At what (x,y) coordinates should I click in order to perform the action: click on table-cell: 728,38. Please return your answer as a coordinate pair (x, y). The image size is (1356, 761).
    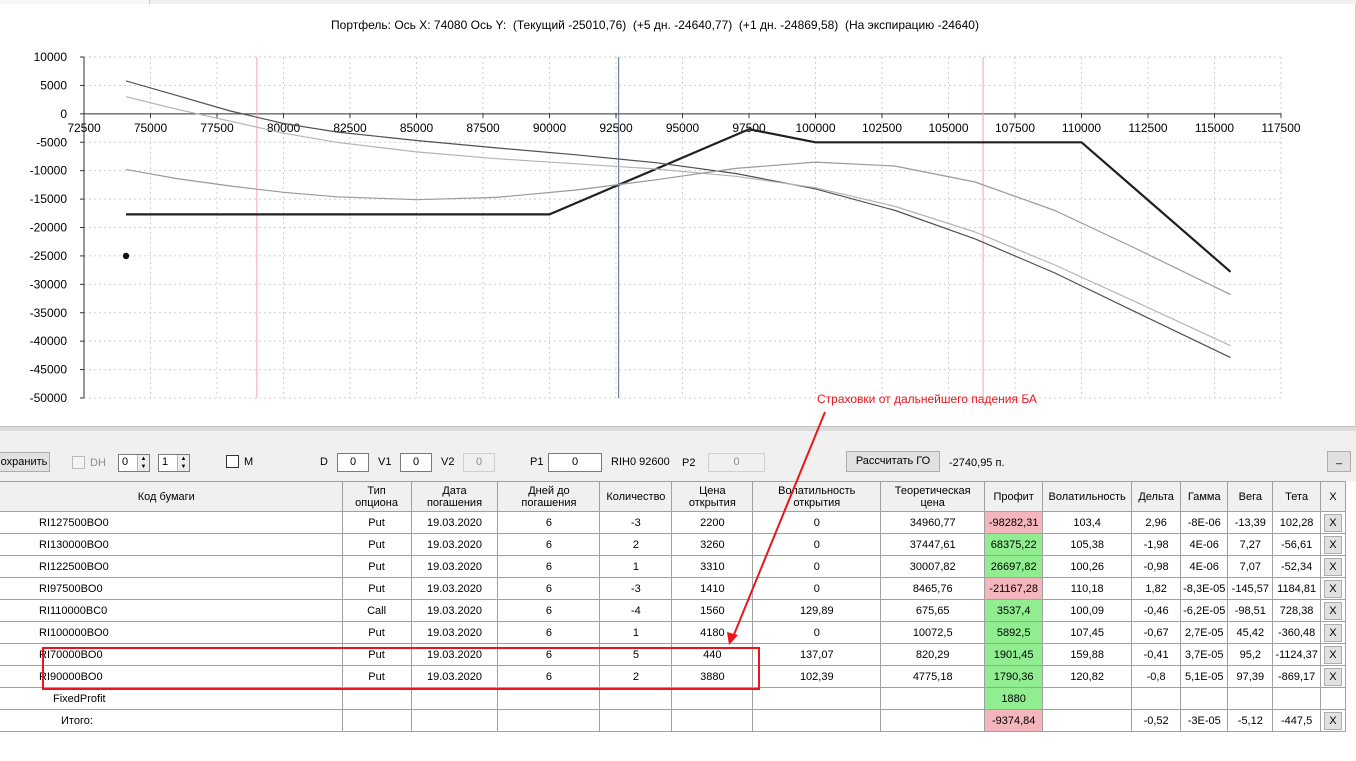
    Looking at the image, I should click on (1296, 610).